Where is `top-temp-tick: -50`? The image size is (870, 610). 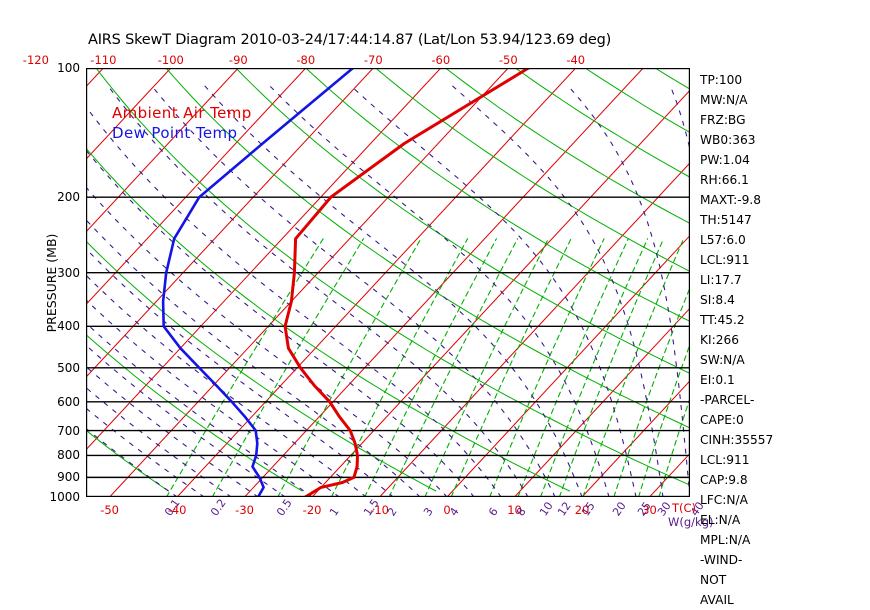 top-temp-tick: -50 is located at coordinates (508, 60).